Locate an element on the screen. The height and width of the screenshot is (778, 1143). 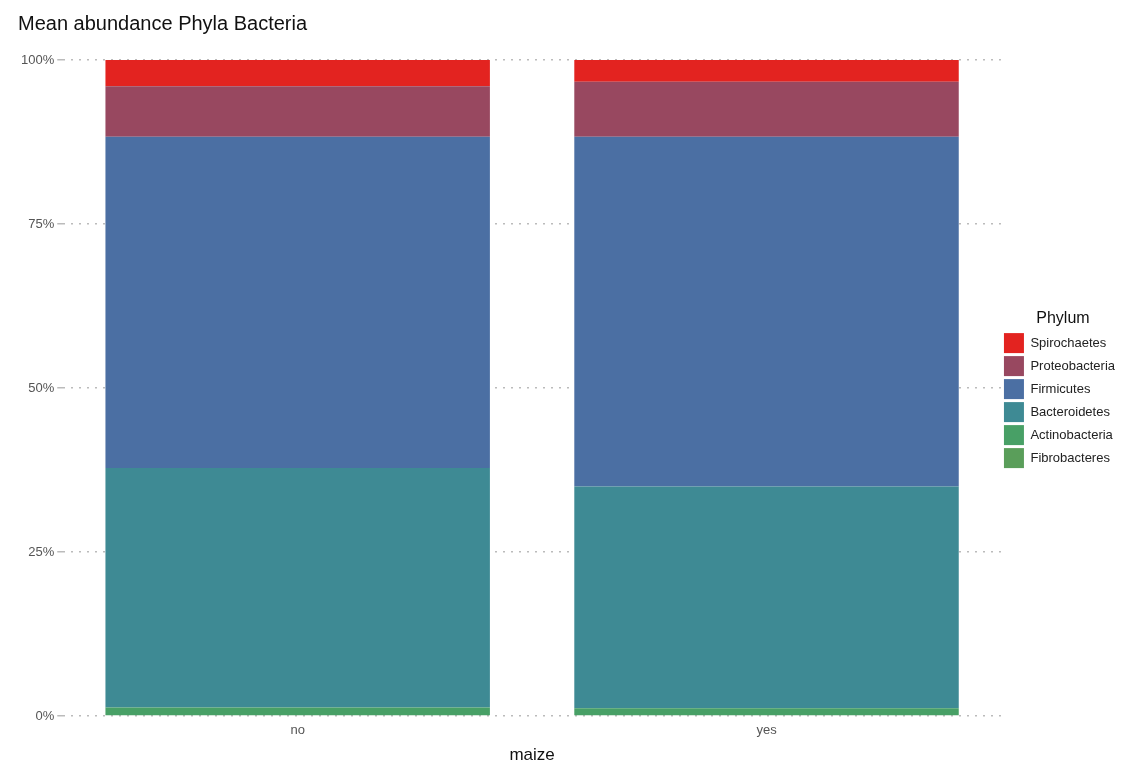
y-tick-label: 50% is located at coordinates (41, 387).